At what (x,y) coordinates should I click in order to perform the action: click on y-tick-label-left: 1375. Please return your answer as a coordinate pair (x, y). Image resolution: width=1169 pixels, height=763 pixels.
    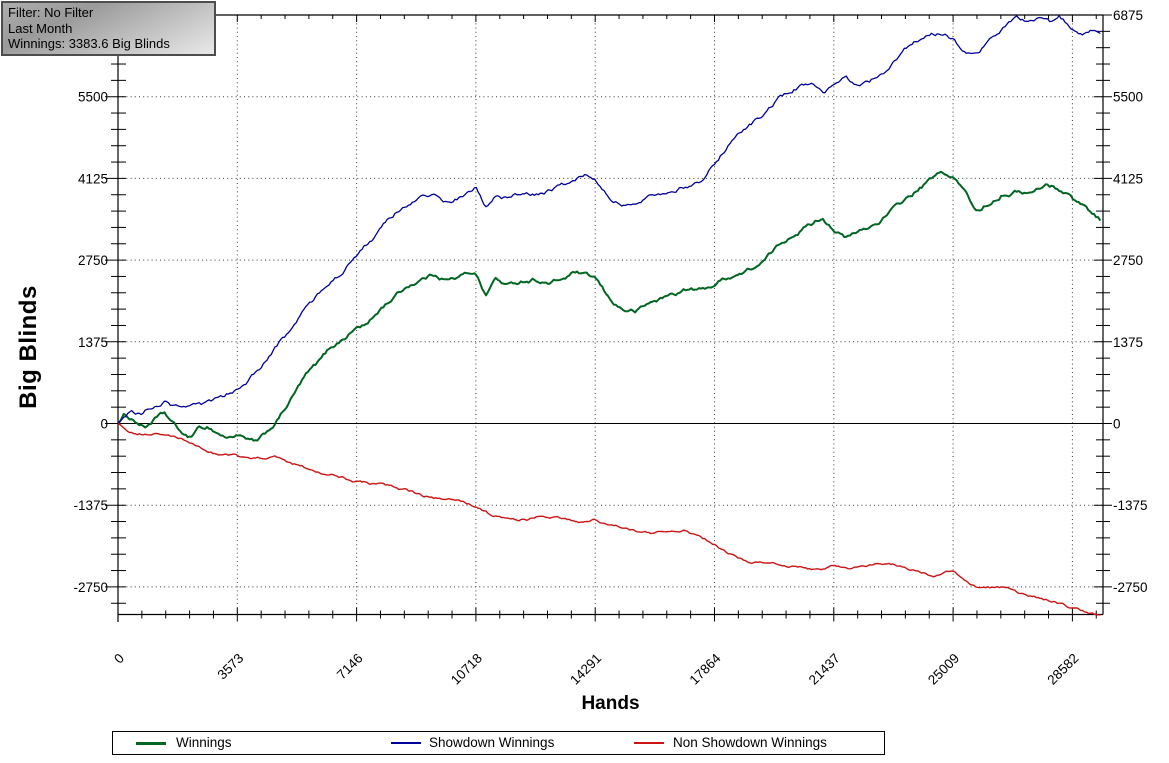
    Looking at the image, I should click on (93, 342).